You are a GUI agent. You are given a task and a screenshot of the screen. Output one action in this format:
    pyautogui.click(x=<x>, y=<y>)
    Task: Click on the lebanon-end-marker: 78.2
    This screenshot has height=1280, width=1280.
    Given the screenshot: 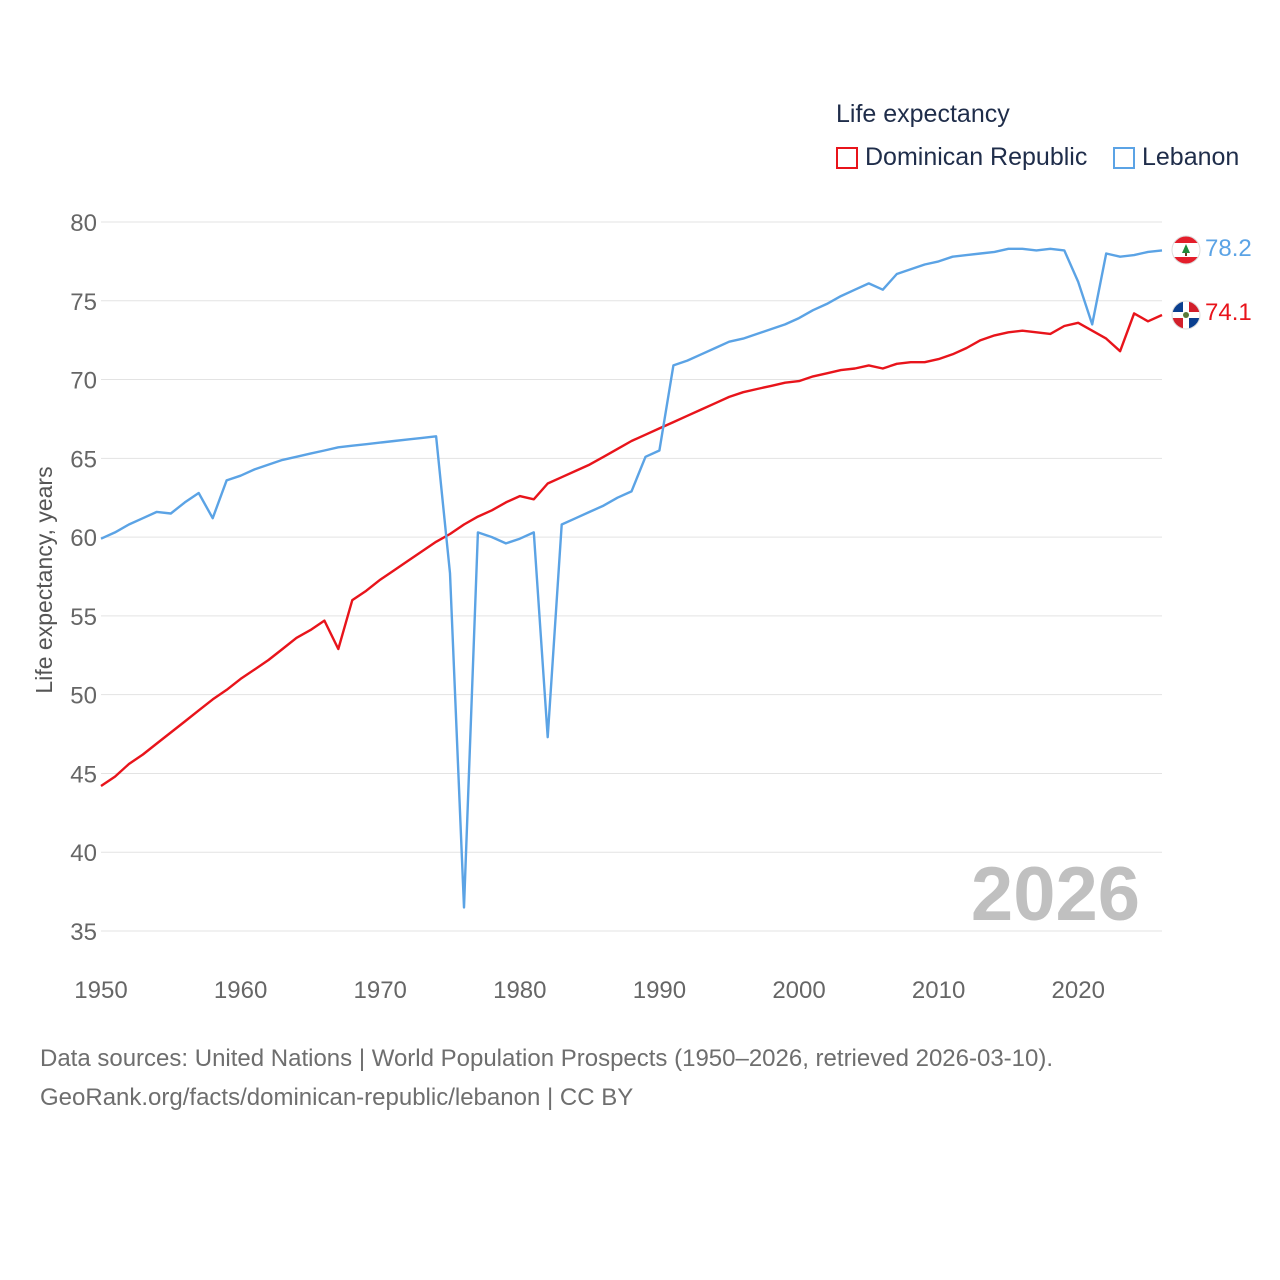 What is the action you would take?
    pyautogui.click(x=1211, y=250)
    